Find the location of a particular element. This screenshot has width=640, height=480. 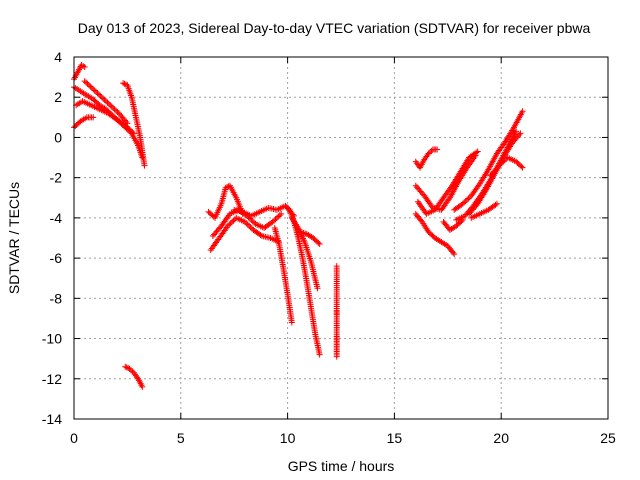

x-tick-label: 5 is located at coordinates (181, 438).